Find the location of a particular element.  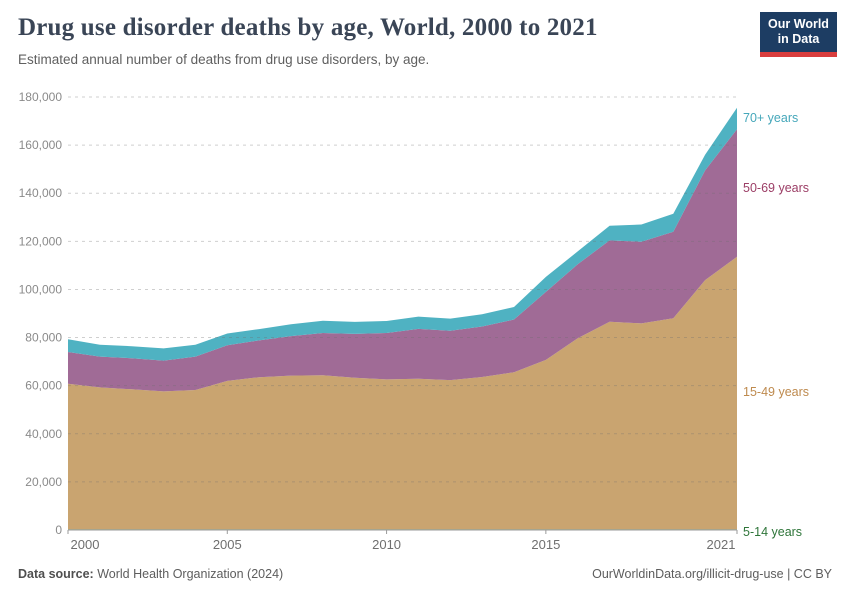

y-tick-label: 160,000 is located at coordinates (41, 145).